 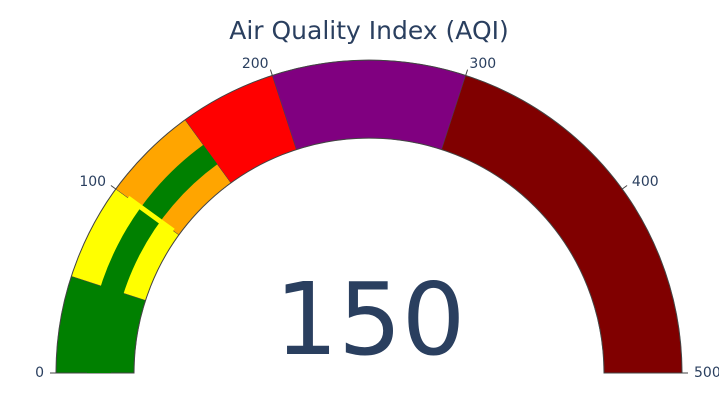 What do you see at coordinates (370, 319) in the screenshot?
I see `gauge-value: 150` at bounding box center [370, 319].